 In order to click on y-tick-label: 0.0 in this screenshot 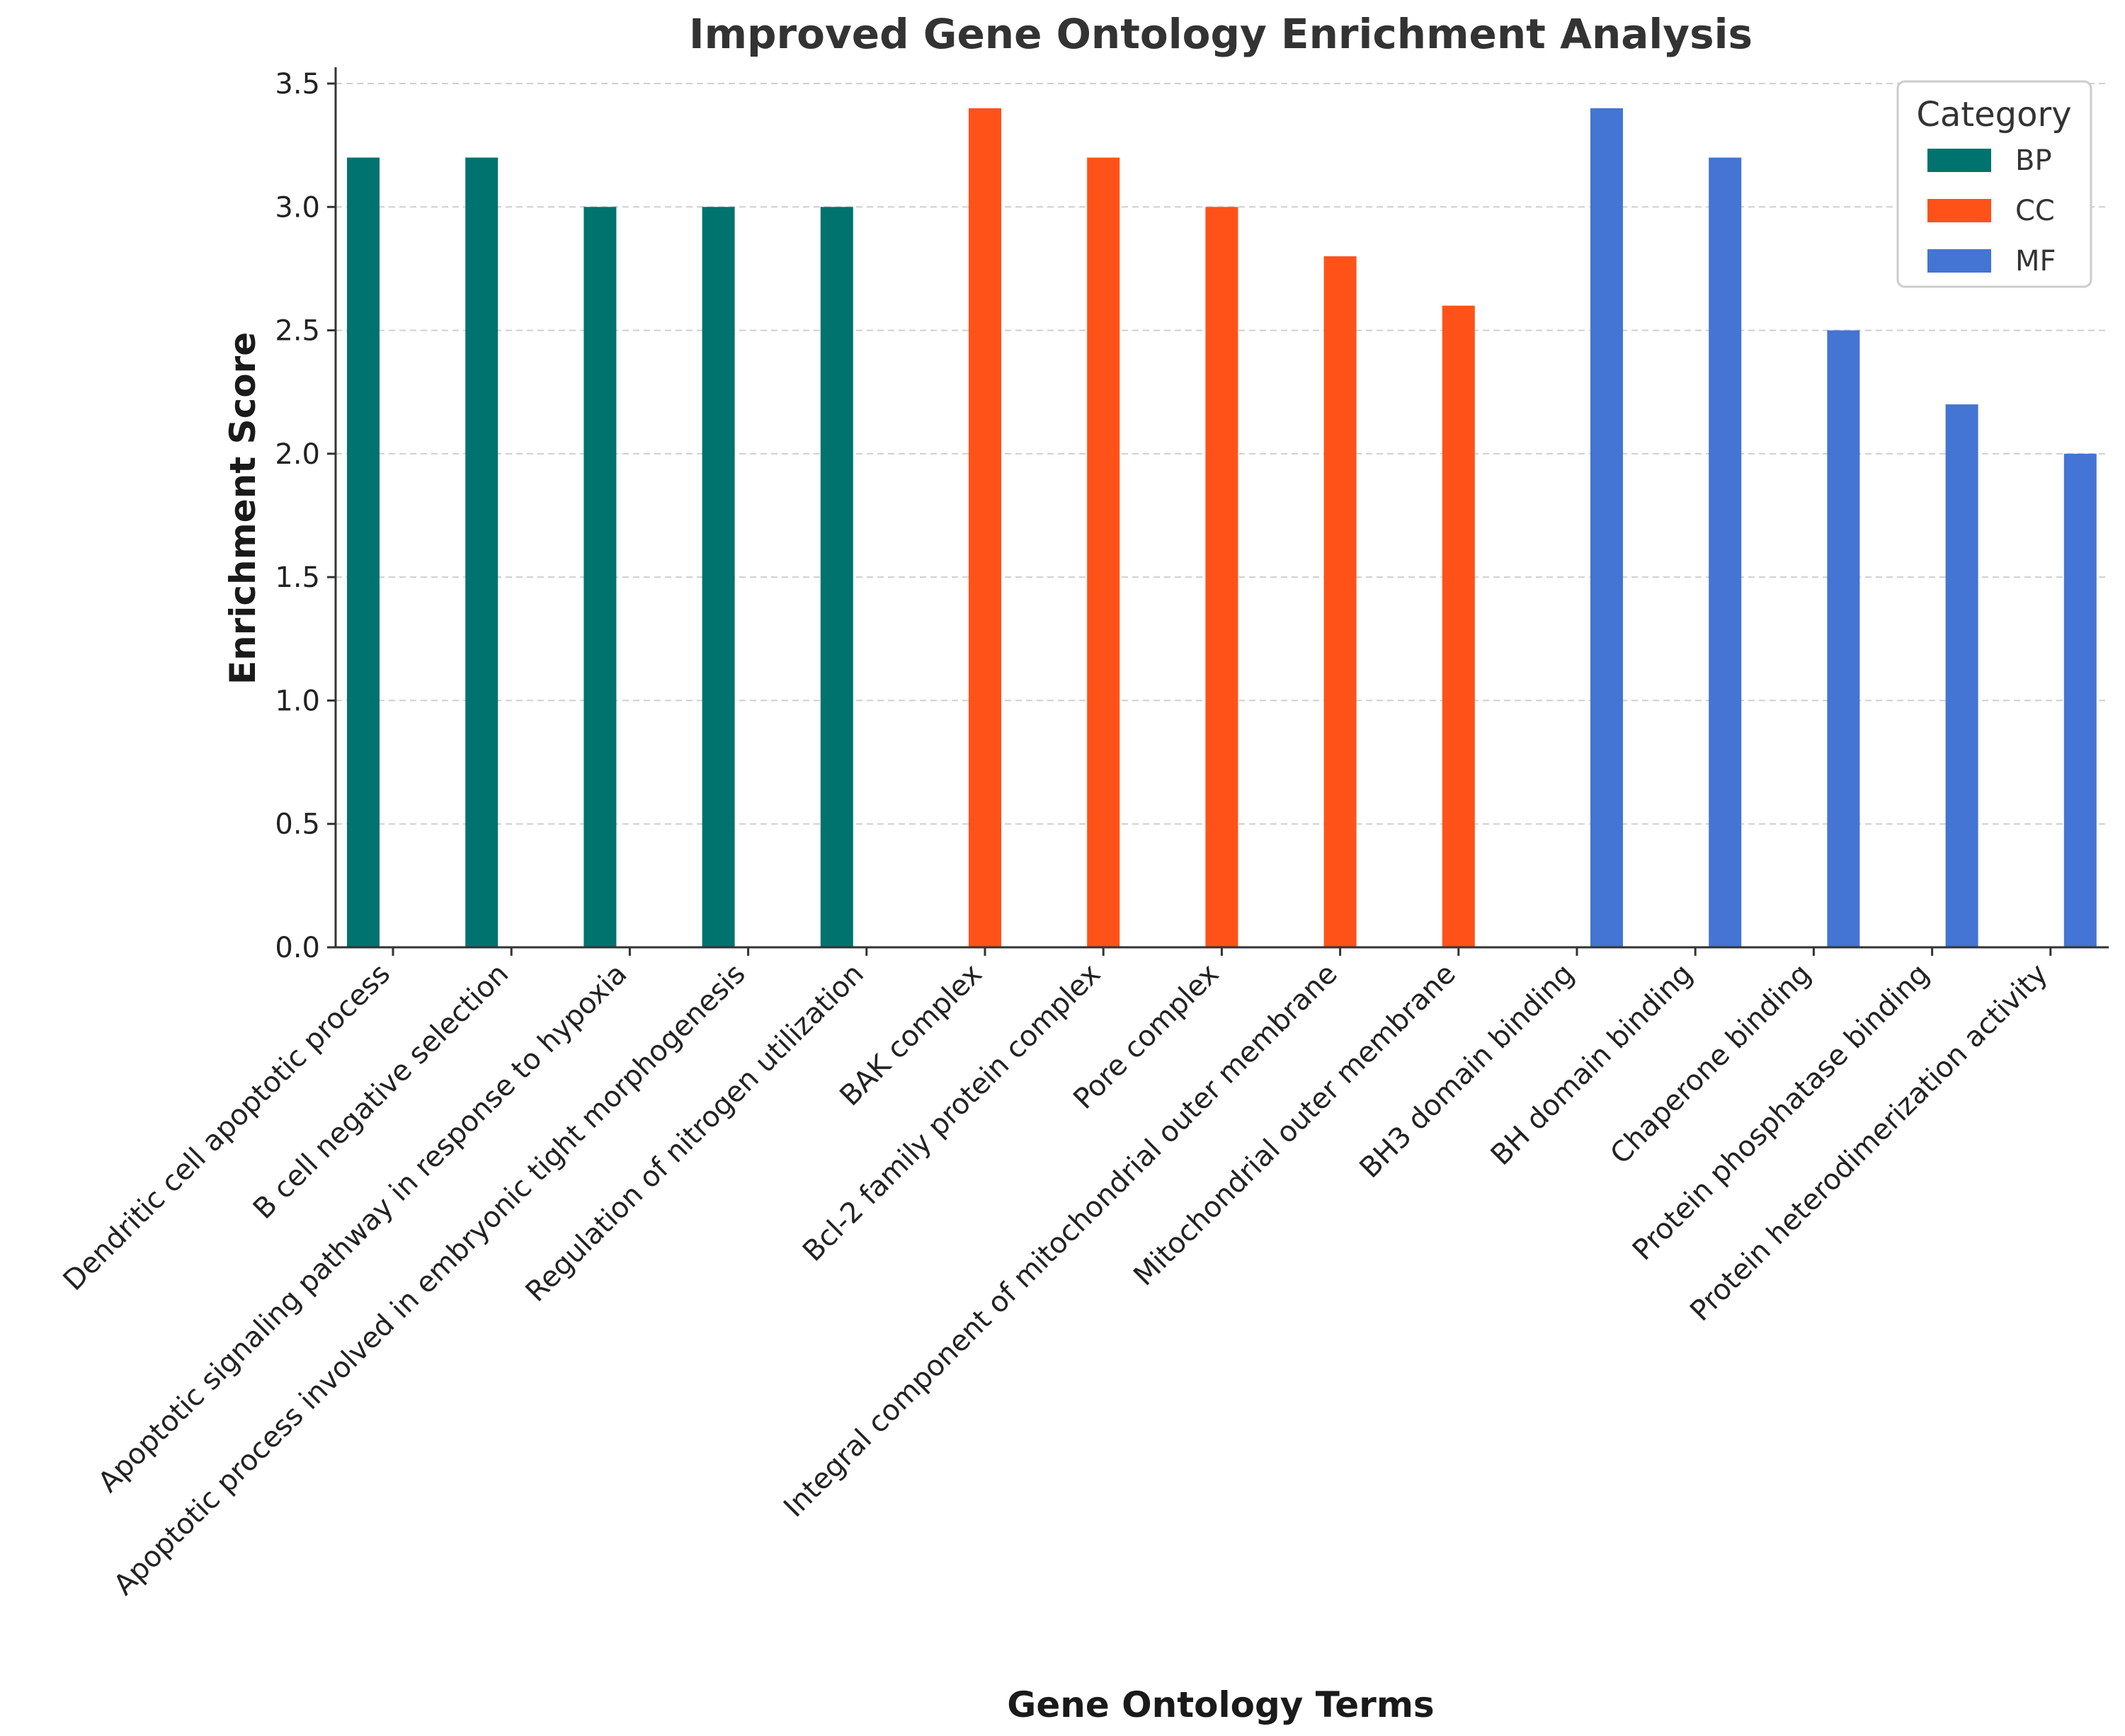, I will do `click(297, 948)`.